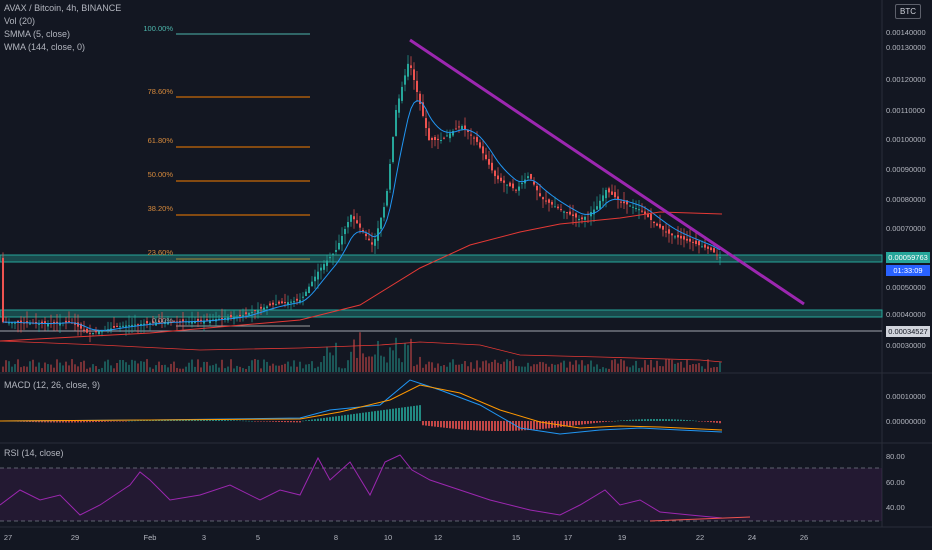  What do you see at coordinates (52, 385) in the screenshot?
I see `macd-legend: MACD (12, 26, close, 9)` at bounding box center [52, 385].